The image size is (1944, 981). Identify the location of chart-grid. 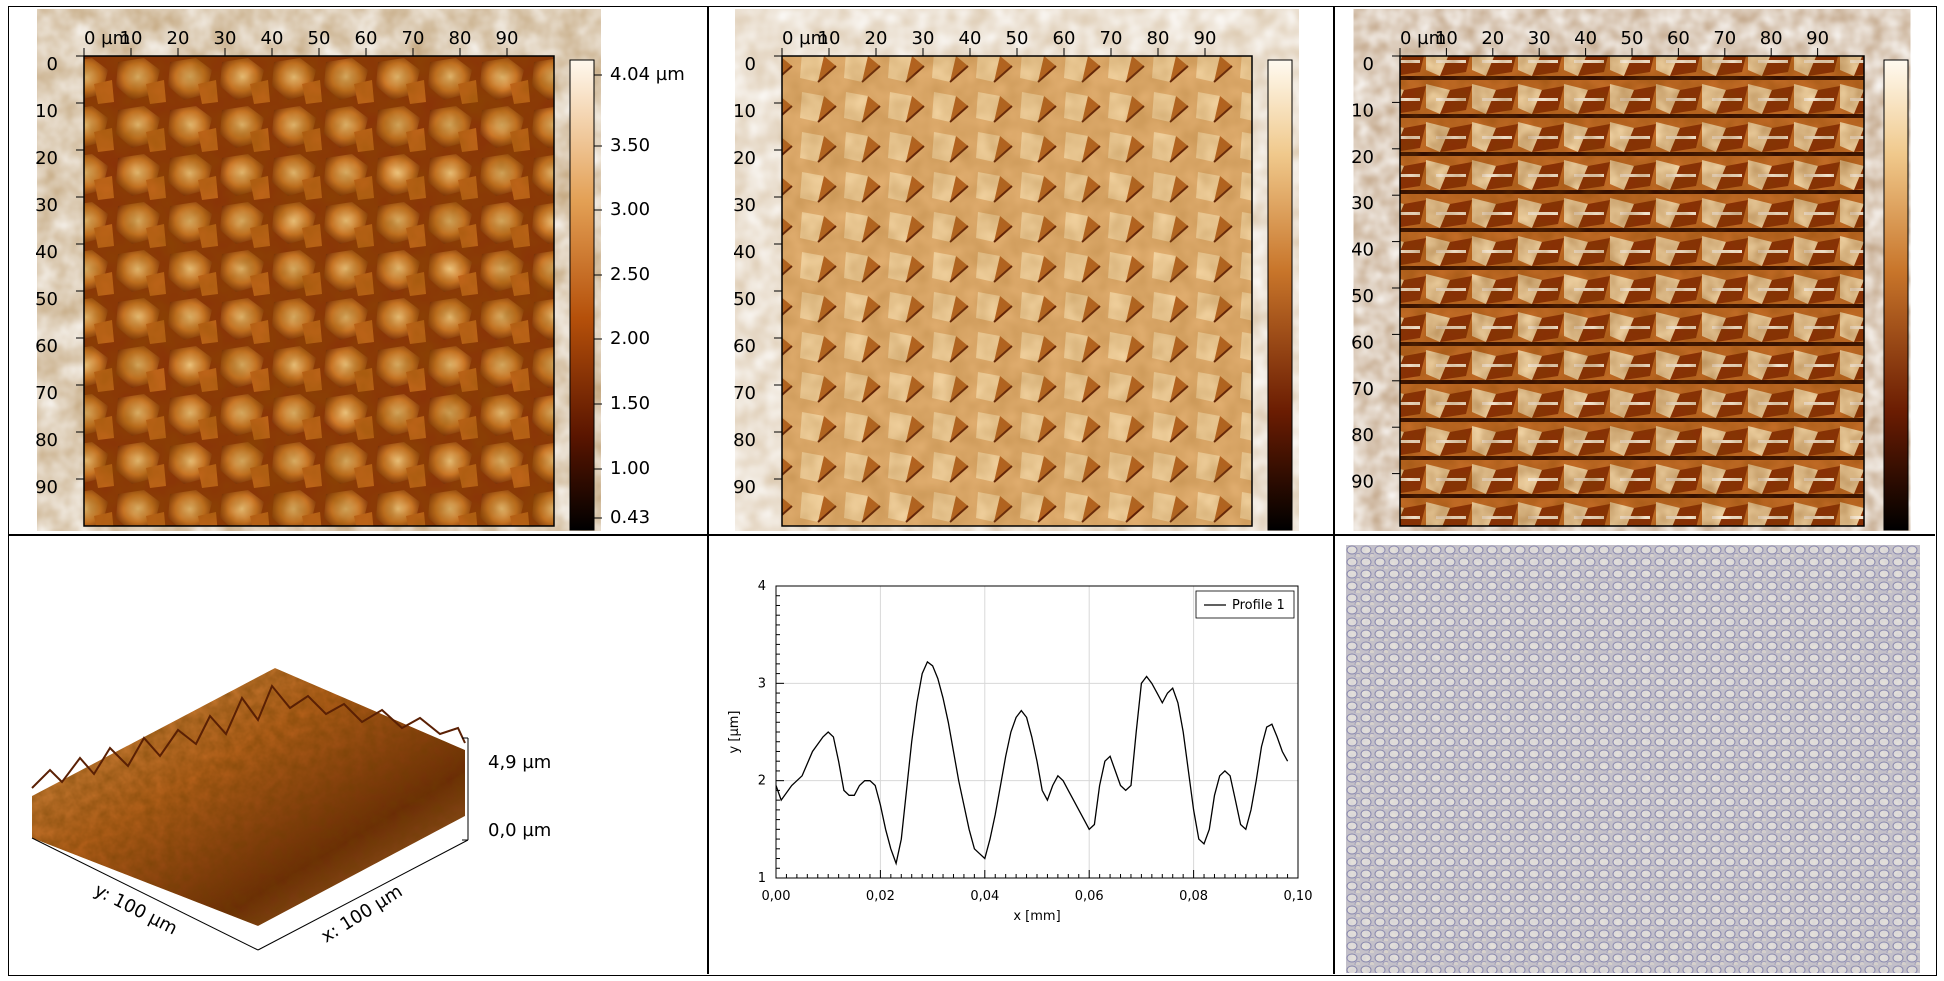
(1037, 732).